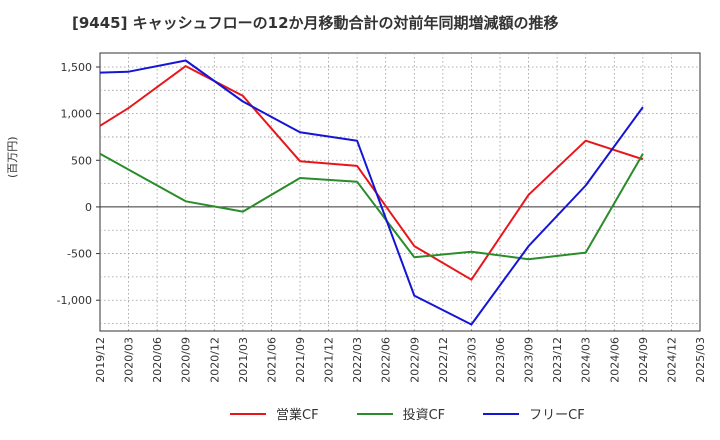  Describe the element at coordinates (401, 413) in the screenshot. I see `legend-item-investing-cf: 投資CF` at that location.